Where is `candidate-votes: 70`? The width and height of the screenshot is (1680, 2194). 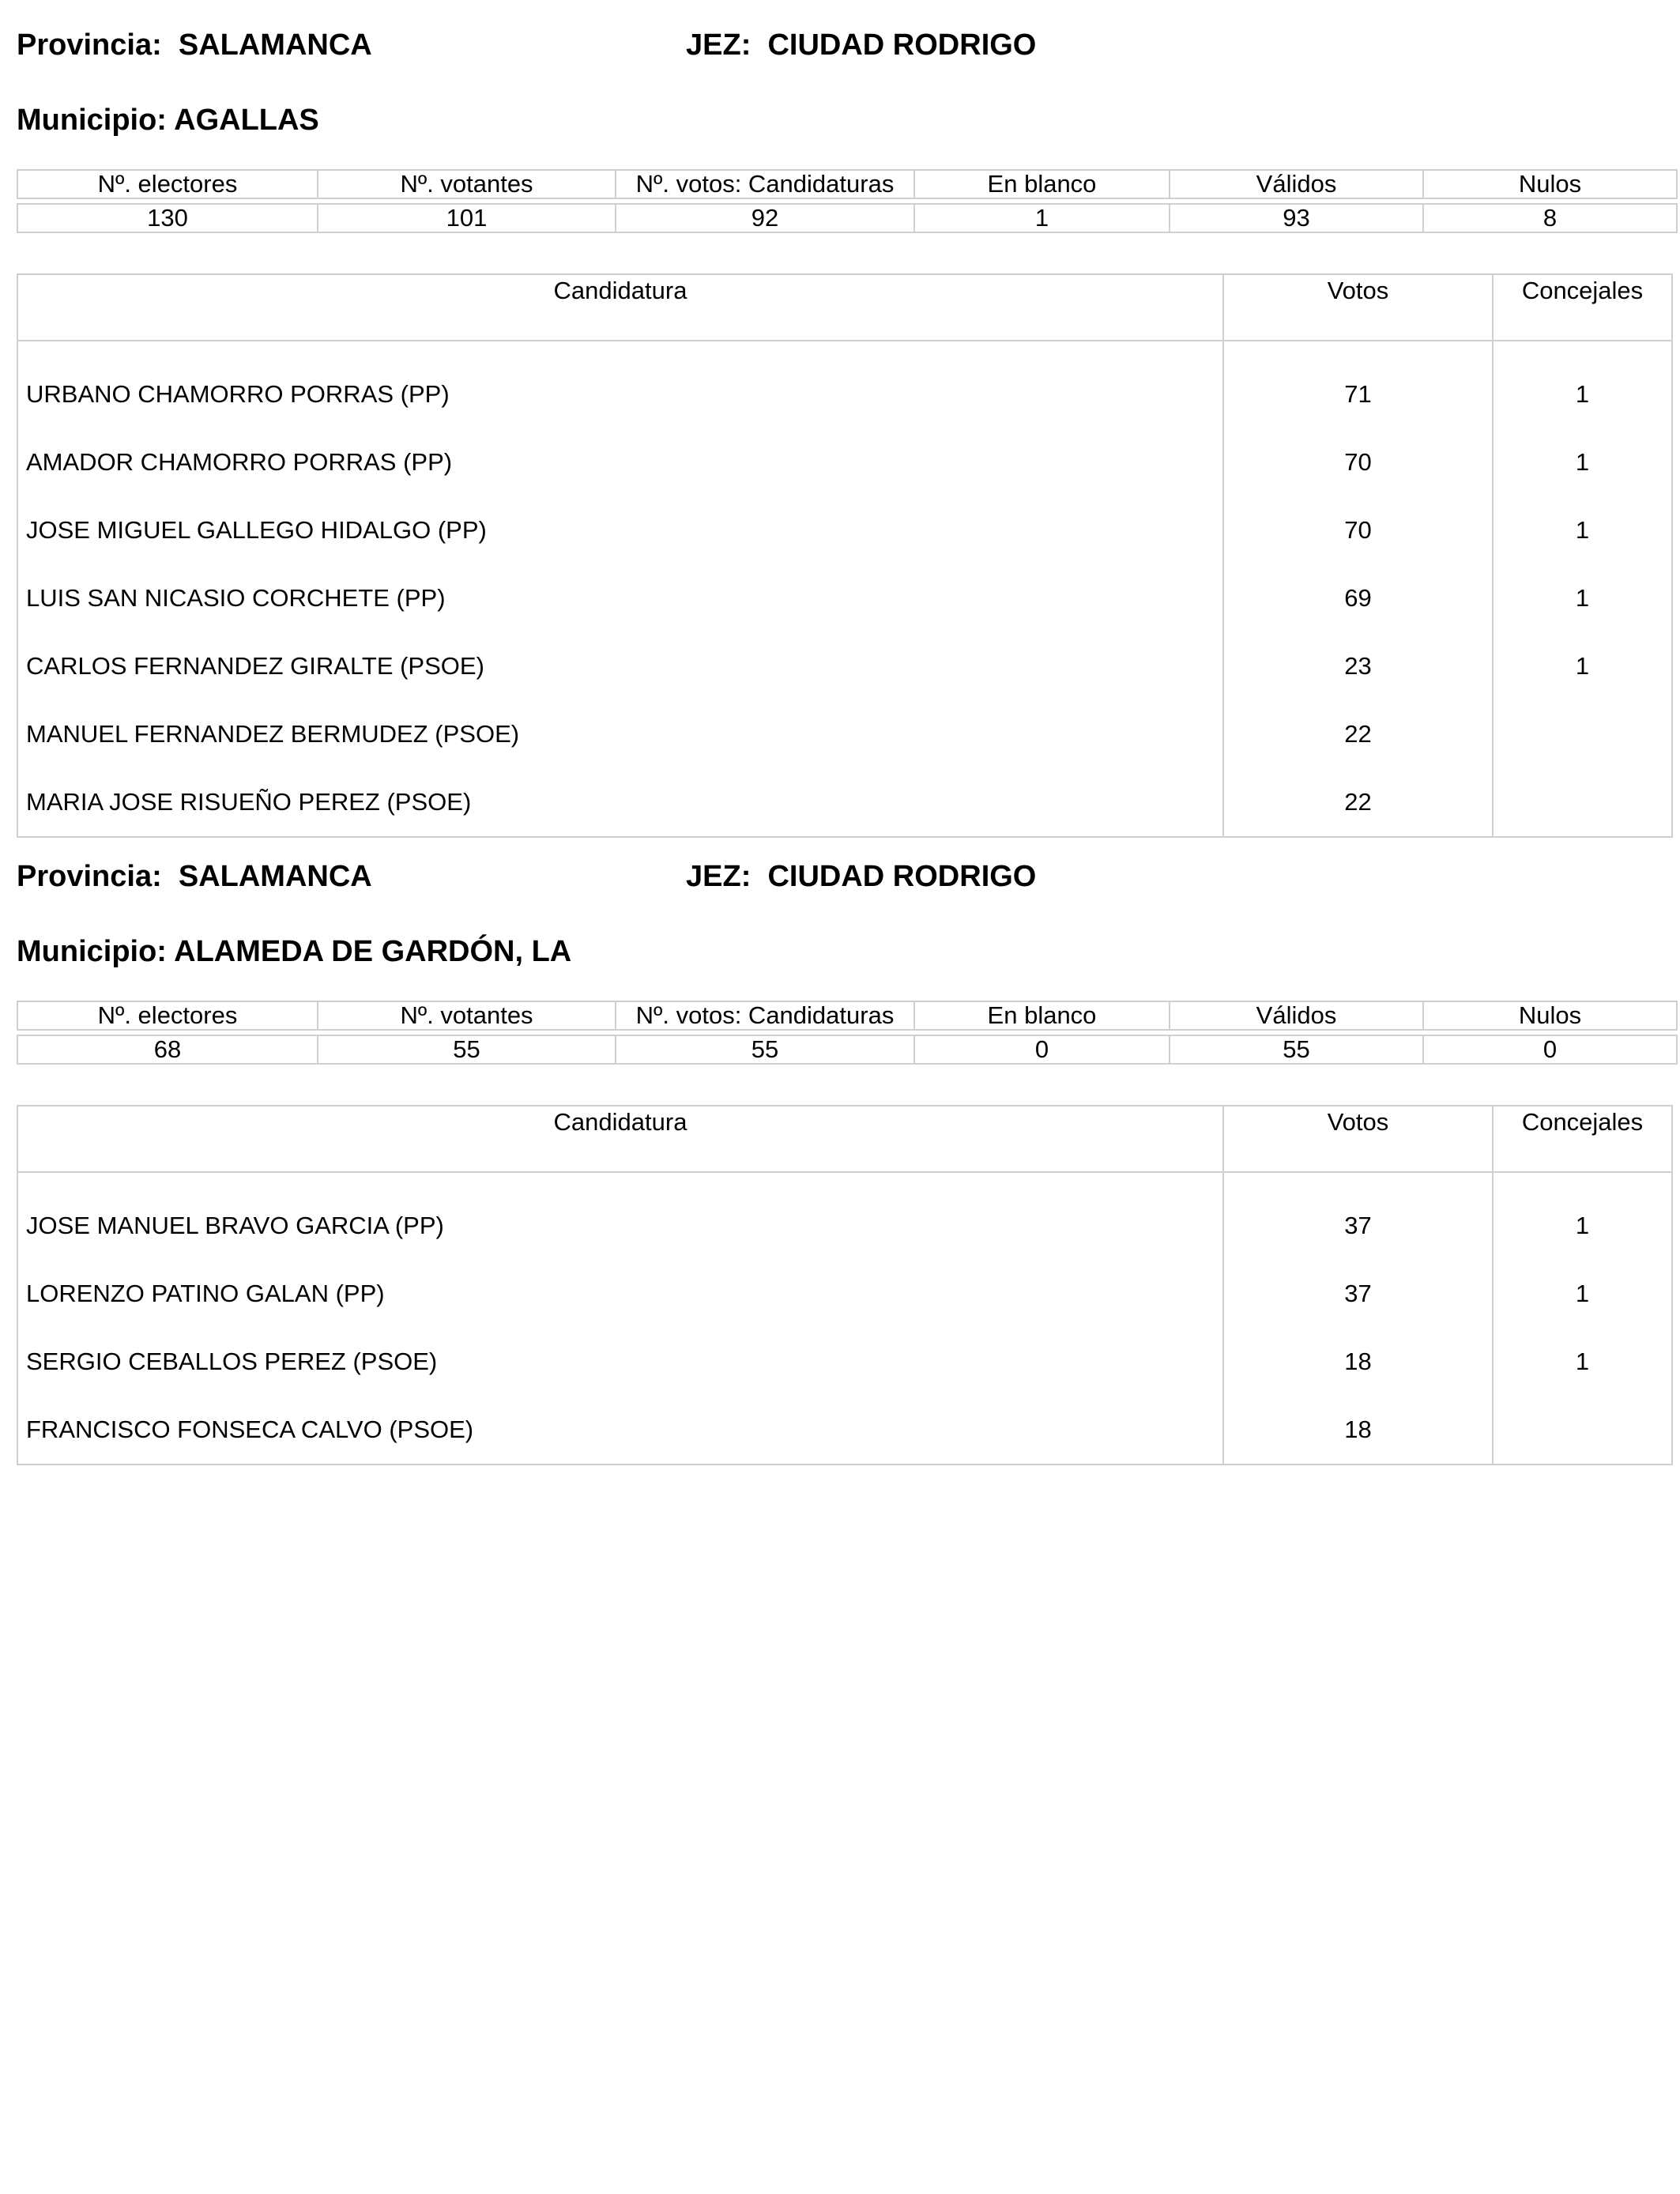 candidate-votes: 70 is located at coordinates (1358, 530).